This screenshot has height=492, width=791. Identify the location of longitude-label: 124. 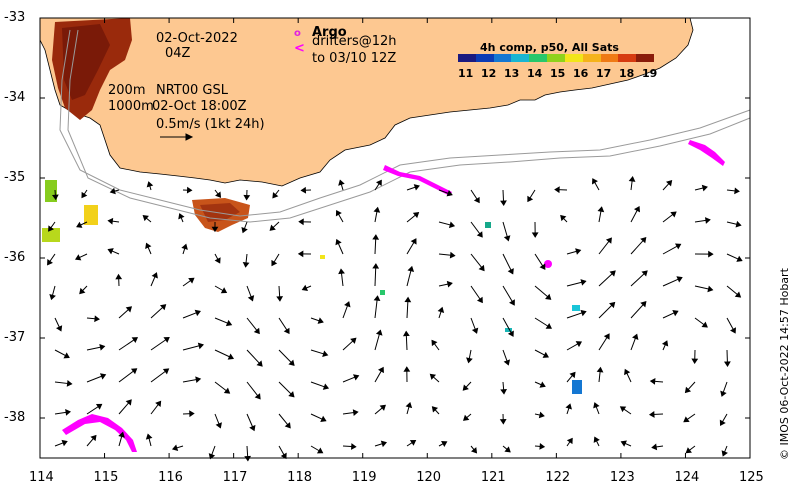
(687, 477).